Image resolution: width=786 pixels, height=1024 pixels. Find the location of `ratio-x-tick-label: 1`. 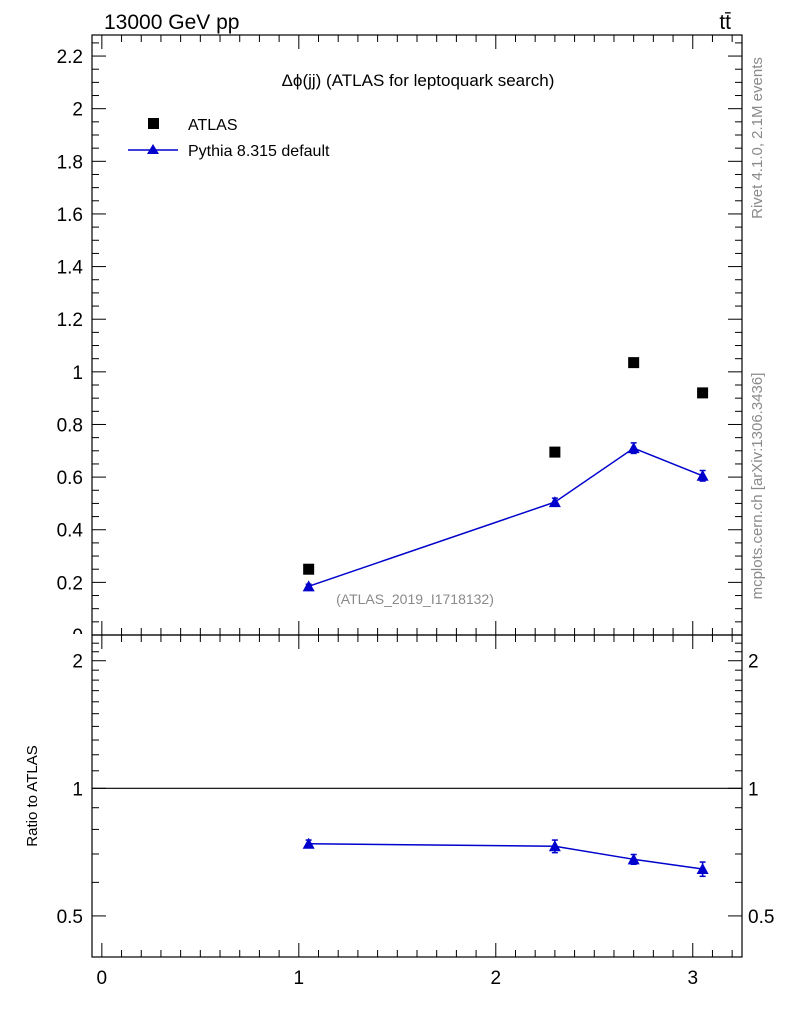

ratio-x-tick-label: 1 is located at coordinates (299, 978).